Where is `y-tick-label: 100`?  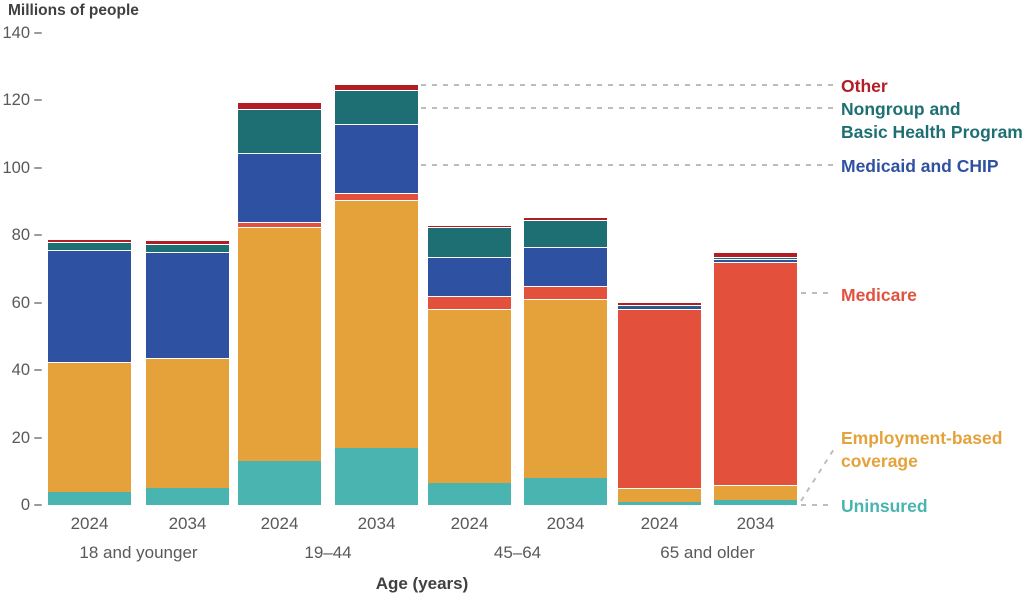 y-tick-label: 100 is located at coordinates (16, 167).